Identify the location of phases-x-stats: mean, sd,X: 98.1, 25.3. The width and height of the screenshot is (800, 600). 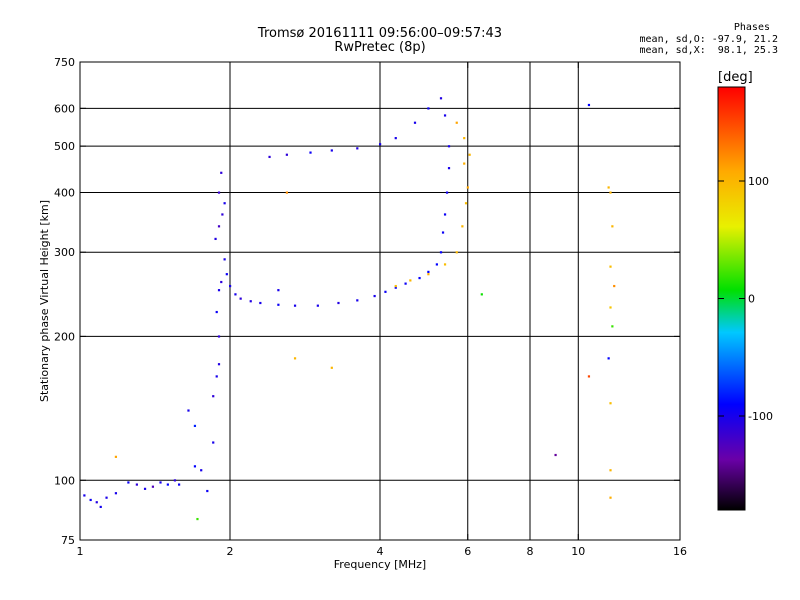
(708, 50).